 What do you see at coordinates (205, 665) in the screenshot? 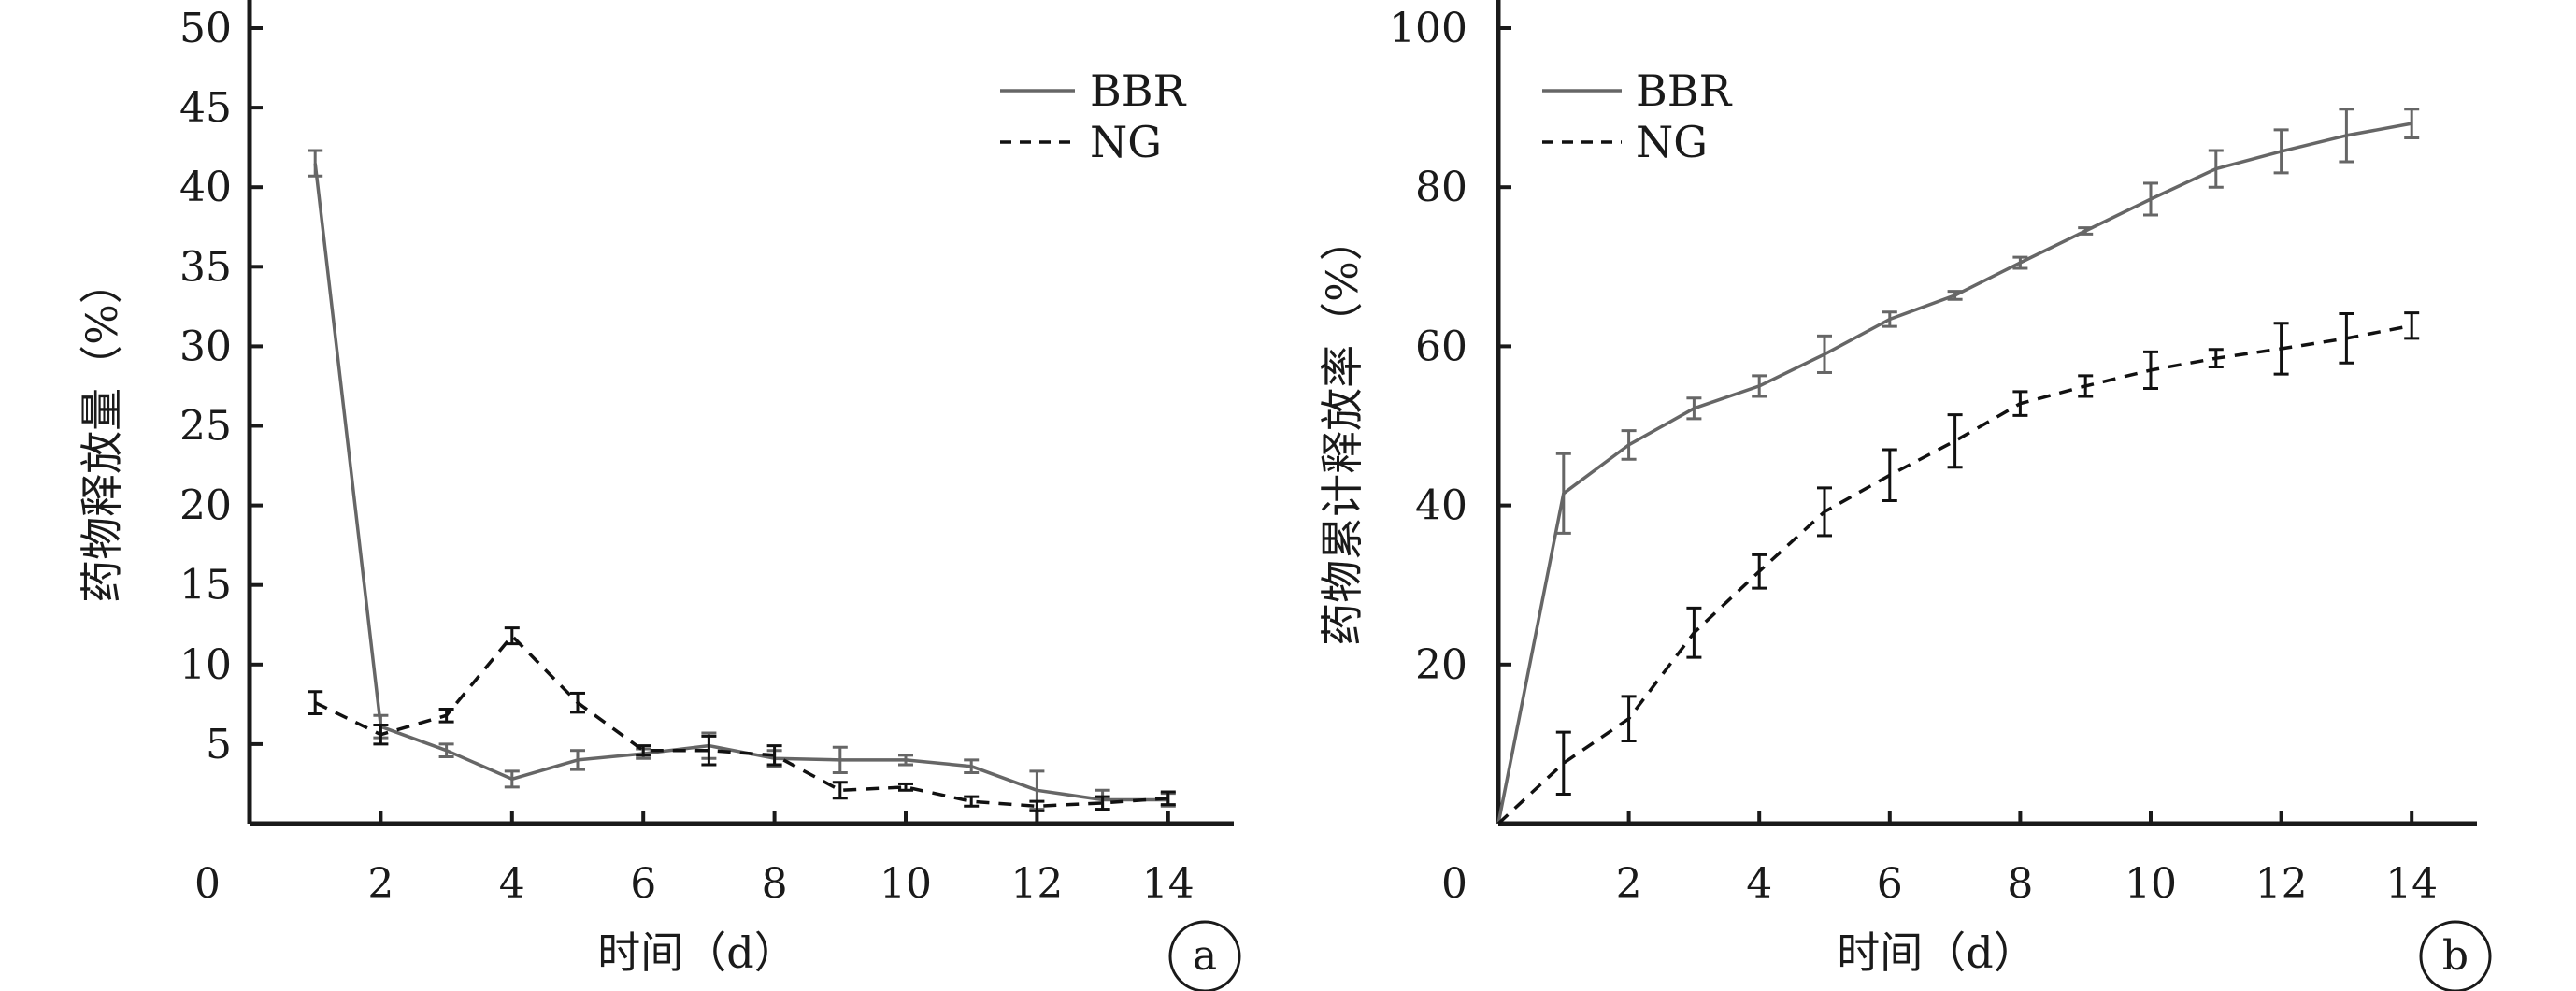
I see `y-tick-label: 10` at bounding box center [205, 665].